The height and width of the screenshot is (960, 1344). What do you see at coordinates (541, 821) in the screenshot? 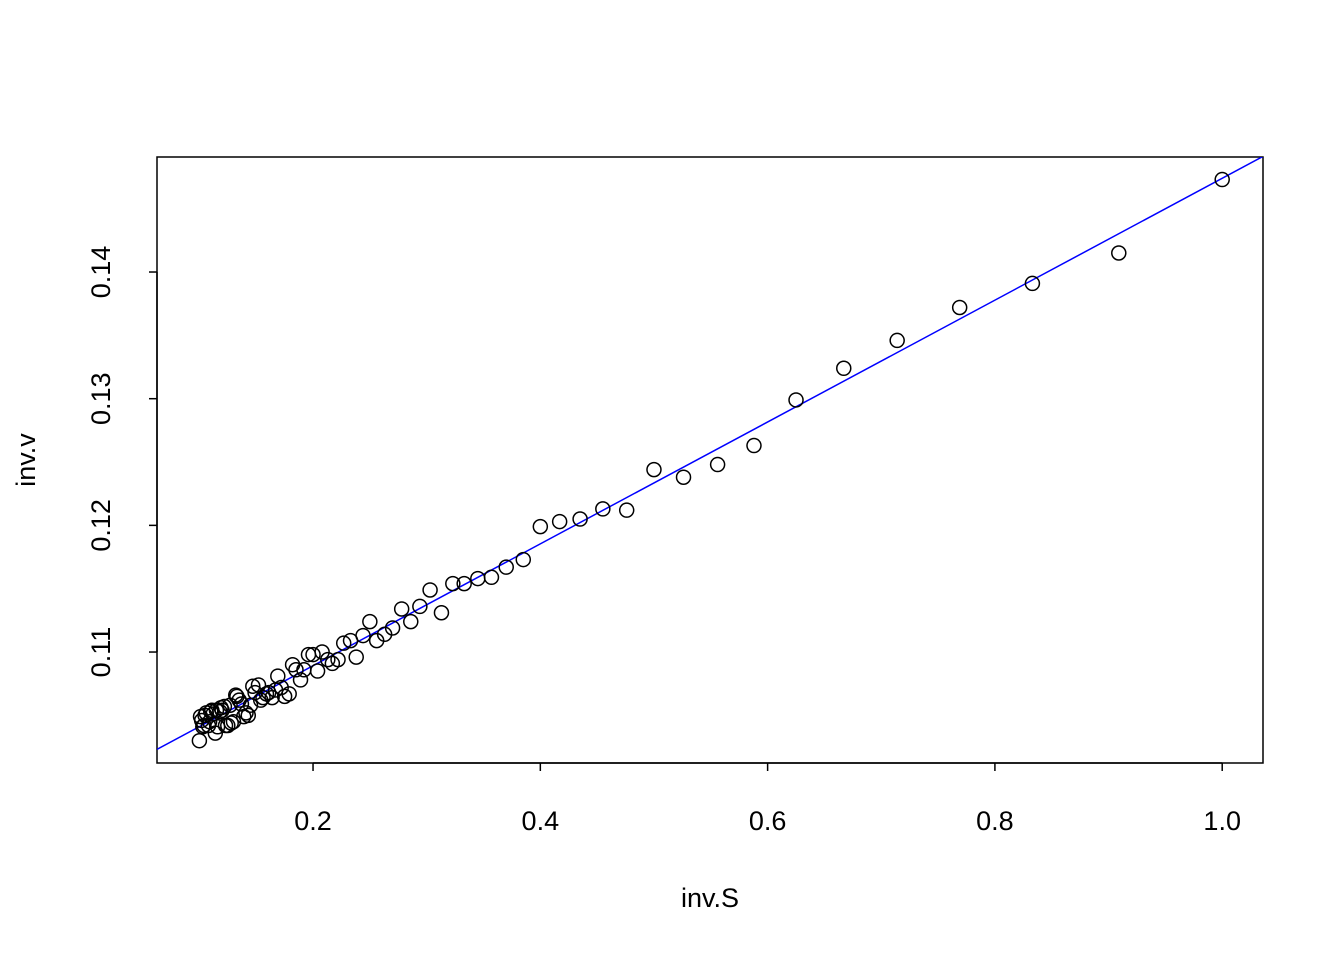
I see `x-tick-label: 0.4` at bounding box center [541, 821].